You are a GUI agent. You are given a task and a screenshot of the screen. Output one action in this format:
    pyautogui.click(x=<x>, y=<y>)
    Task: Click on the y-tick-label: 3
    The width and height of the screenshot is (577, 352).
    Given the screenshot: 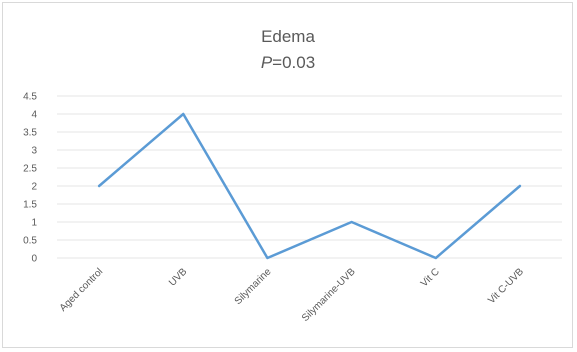 What is the action you would take?
    pyautogui.click(x=34, y=151)
    